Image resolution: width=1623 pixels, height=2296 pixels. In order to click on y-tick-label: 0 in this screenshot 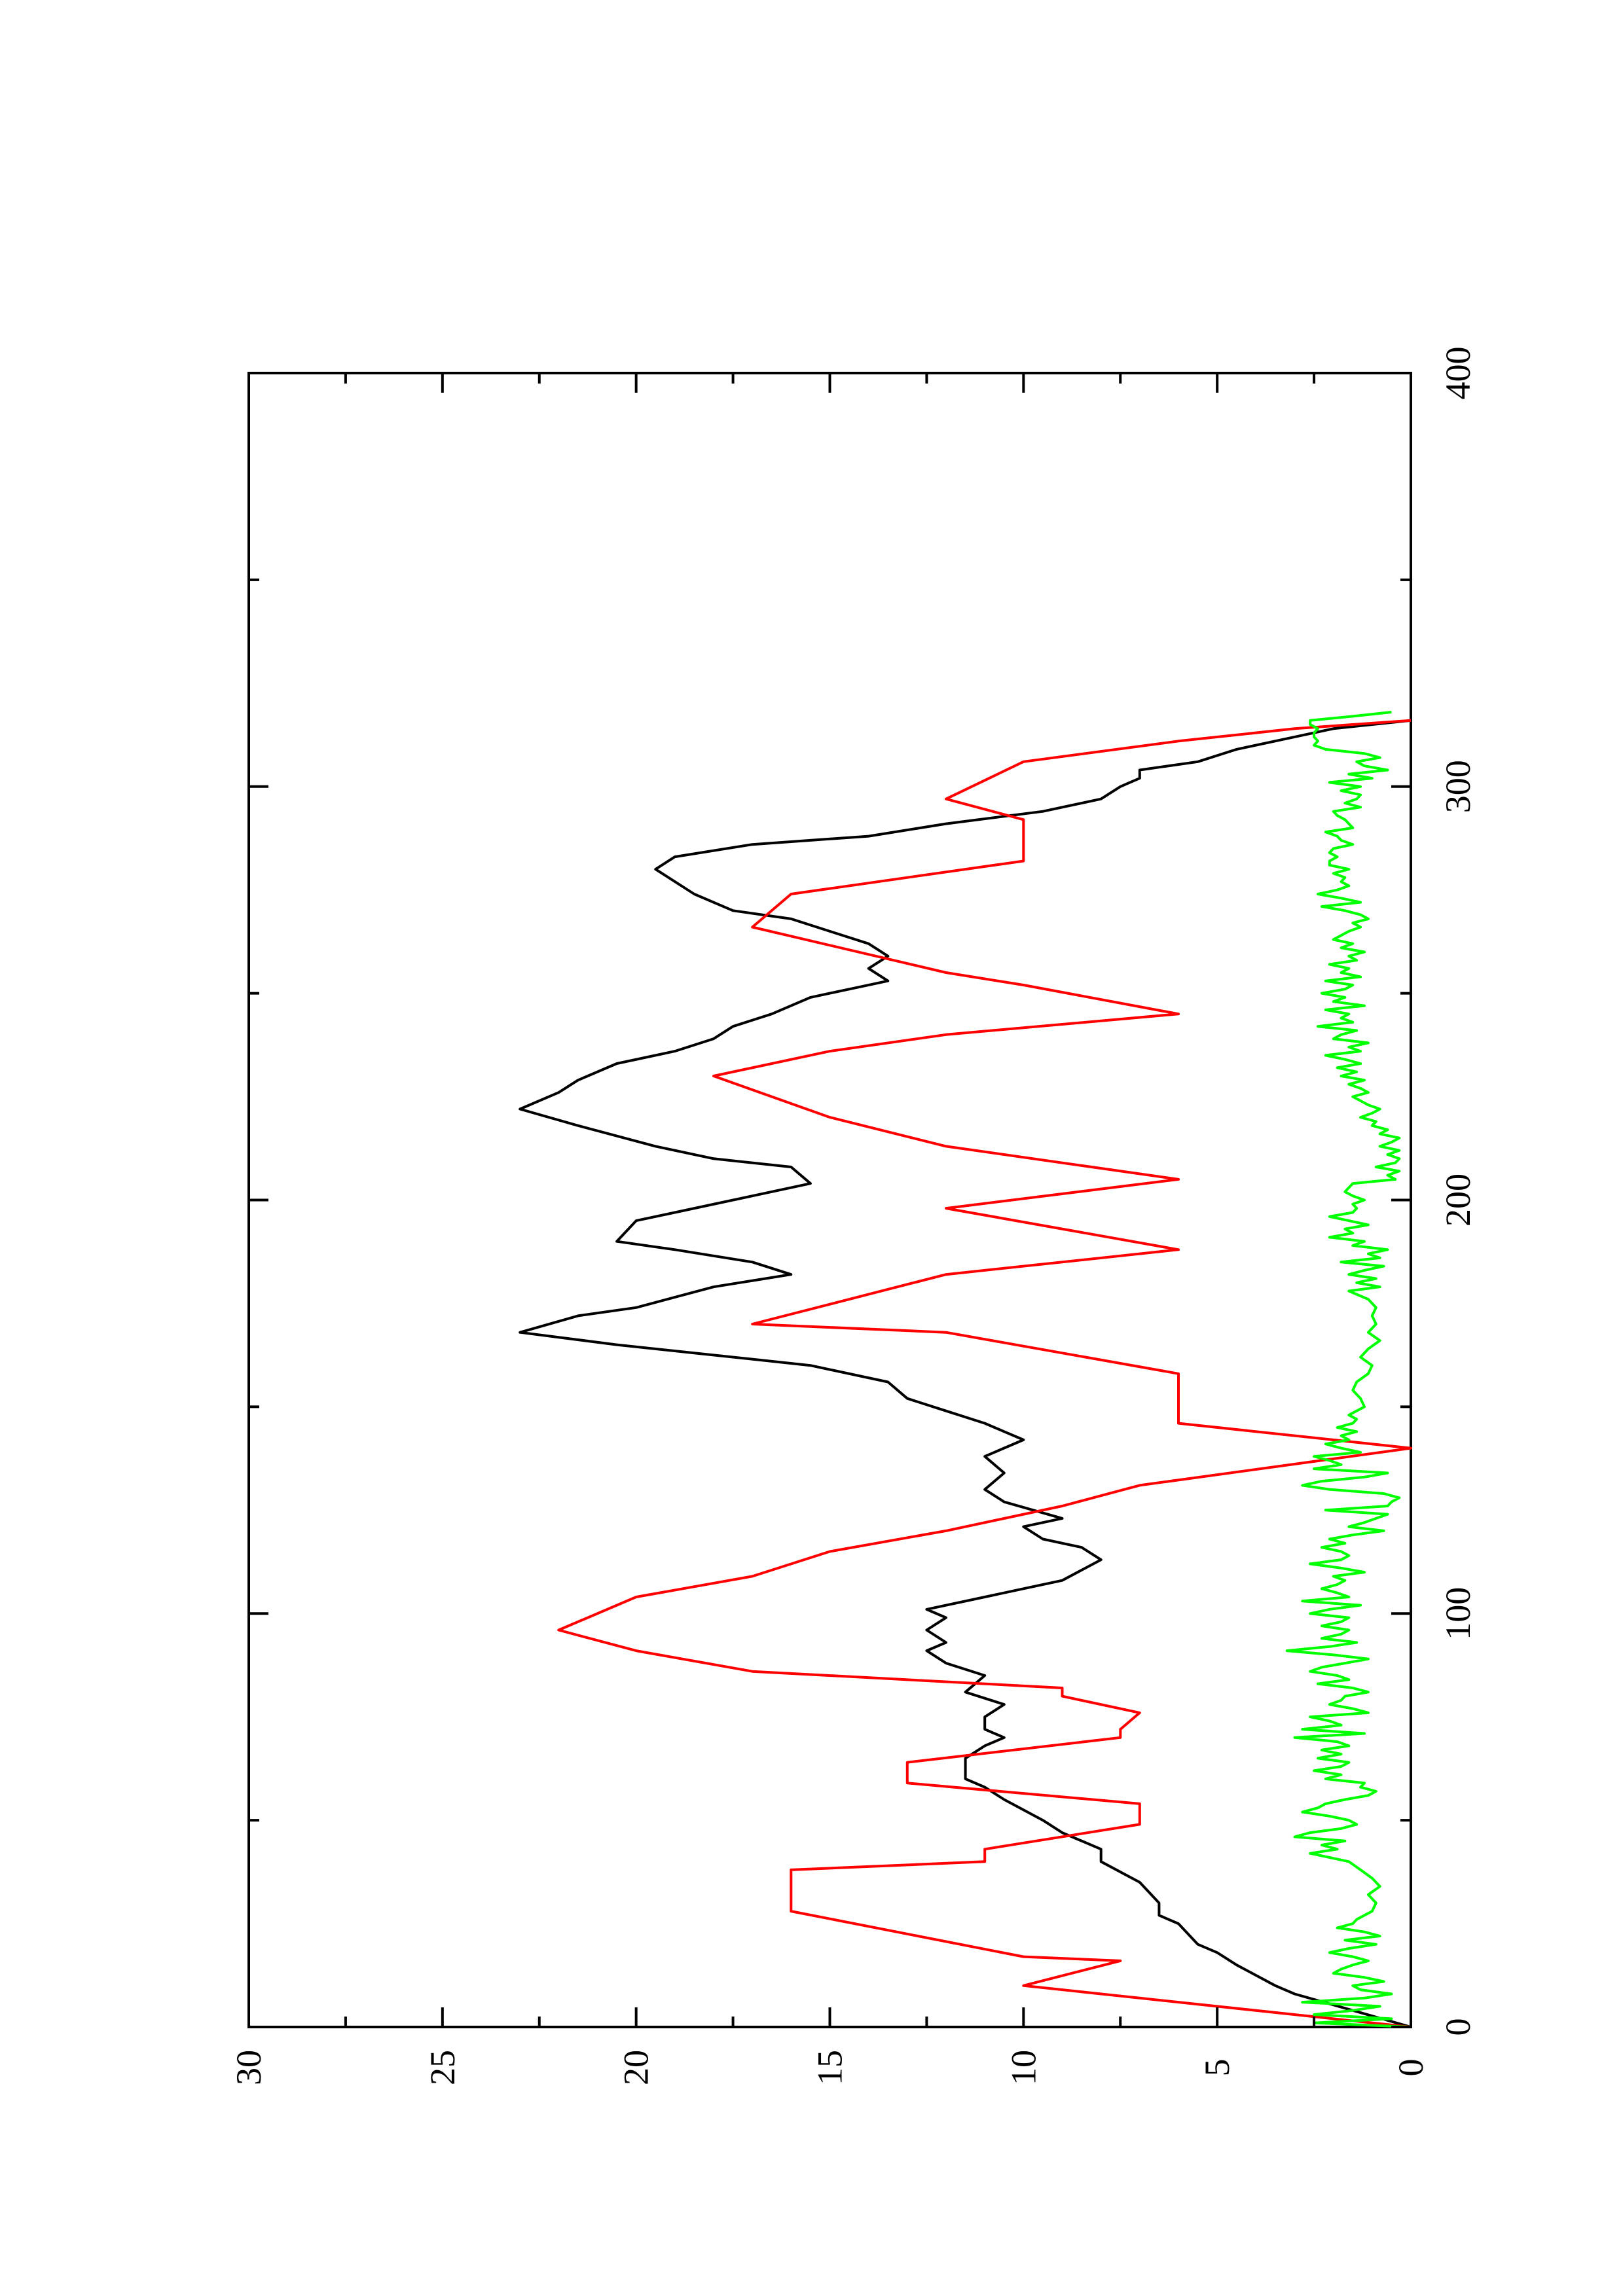, I will do `click(1411, 2068)`.